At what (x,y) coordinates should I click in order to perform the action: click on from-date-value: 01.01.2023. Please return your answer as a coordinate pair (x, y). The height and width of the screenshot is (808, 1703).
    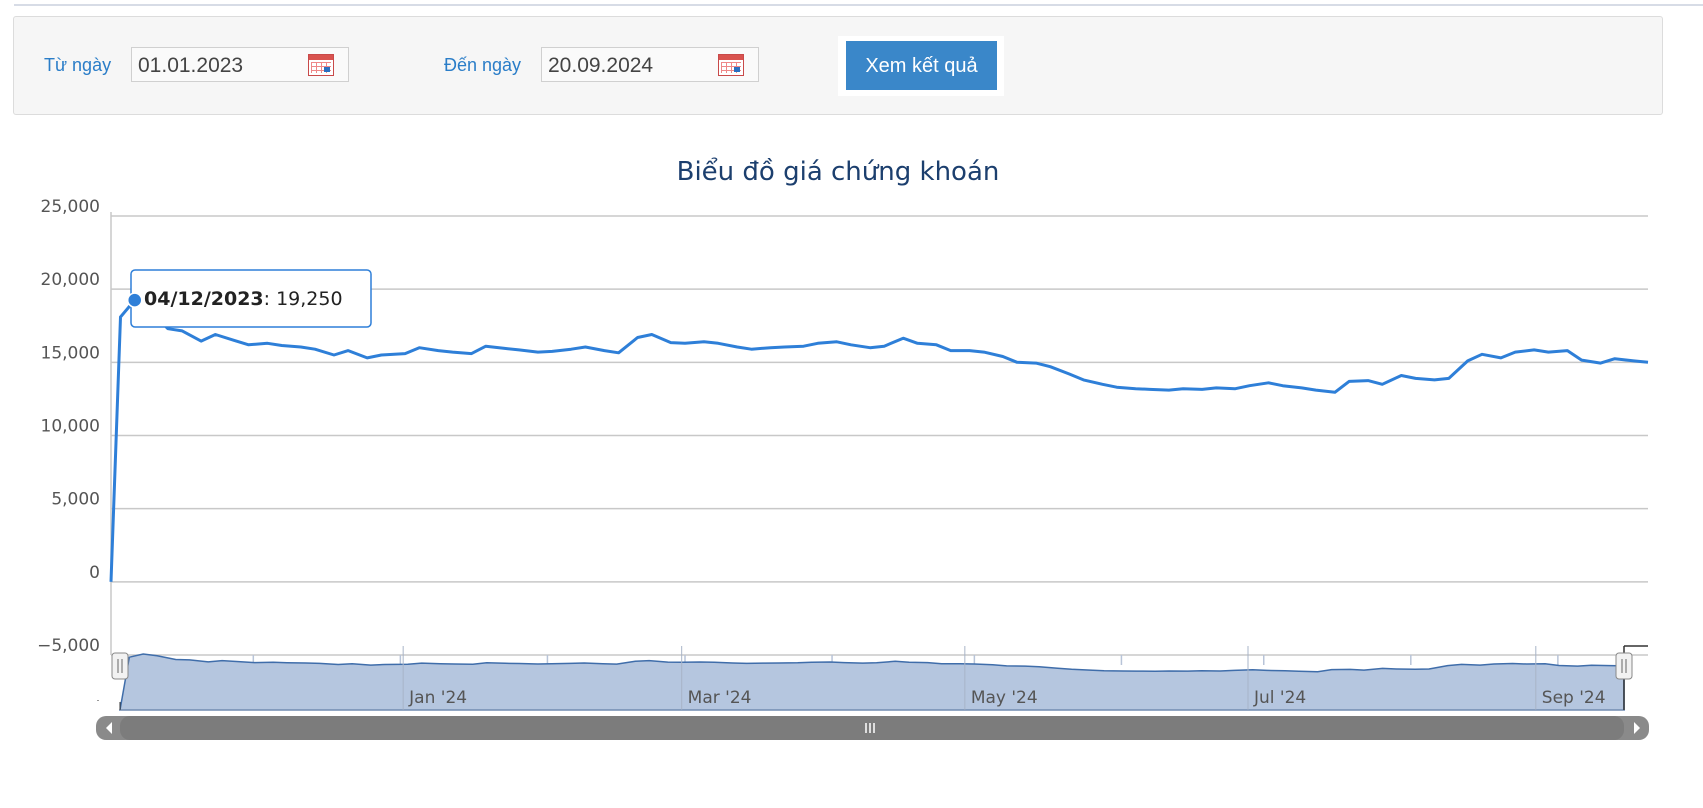
    Looking at the image, I should click on (191, 65).